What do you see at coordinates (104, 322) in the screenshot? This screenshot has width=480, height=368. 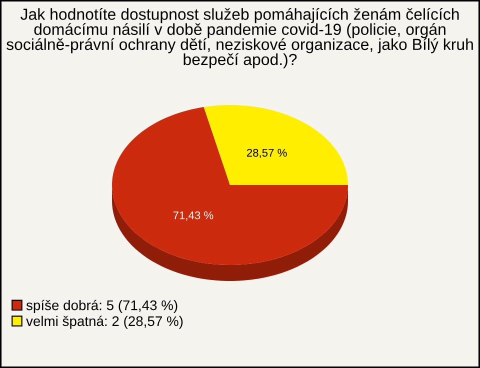 I see `legend-label: velmi špatná: 2 (28,57 %)` at bounding box center [104, 322].